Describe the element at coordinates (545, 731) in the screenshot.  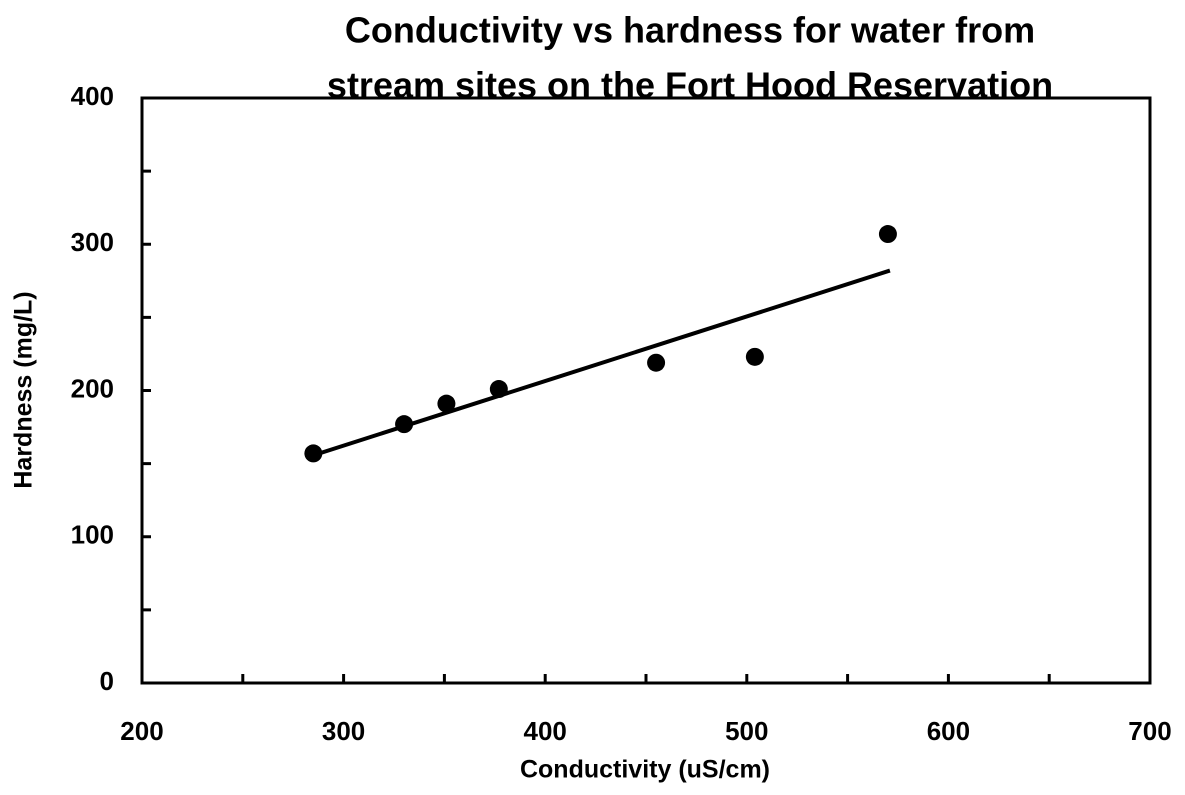
I see `x-tick-label: 400` at that location.